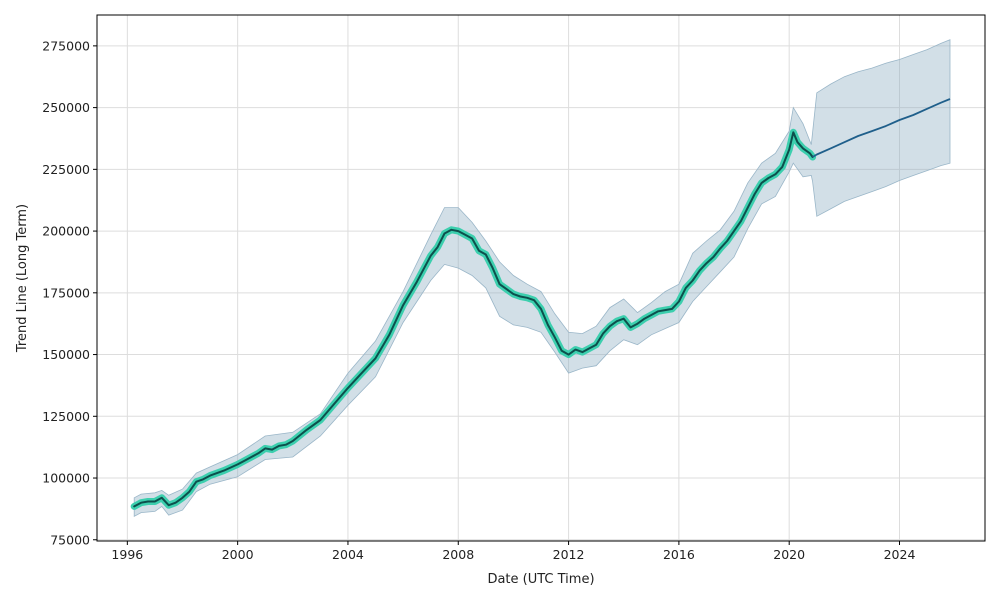  What do you see at coordinates (458, 554) in the screenshot?
I see `x-tick-label: 2008` at bounding box center [458, 554].